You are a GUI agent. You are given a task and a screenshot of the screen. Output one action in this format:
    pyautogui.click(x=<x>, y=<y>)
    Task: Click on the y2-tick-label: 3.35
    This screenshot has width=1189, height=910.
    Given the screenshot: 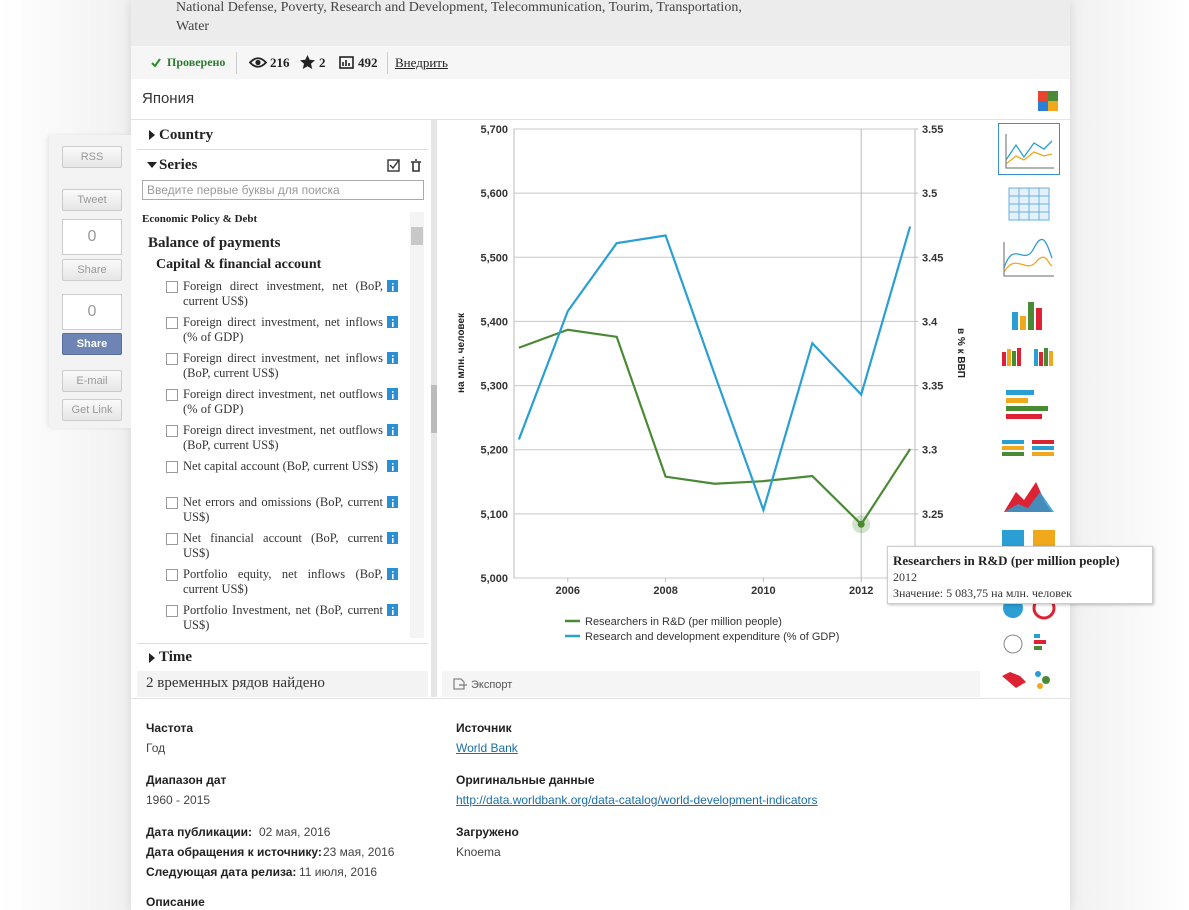 What is the action you would take?
    pyautogui.click(x=932, y=387)
    